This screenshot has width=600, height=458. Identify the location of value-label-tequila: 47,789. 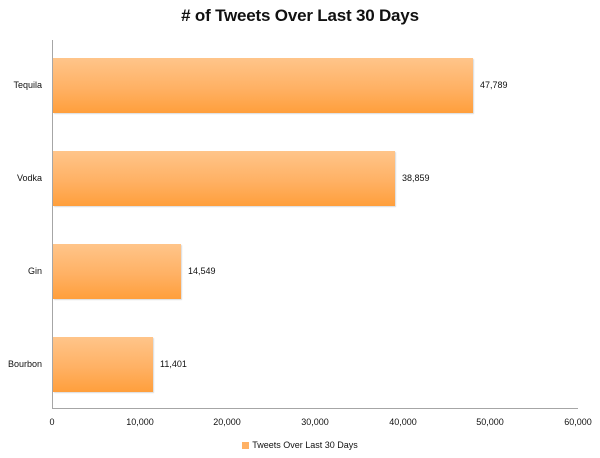
(494, 85).